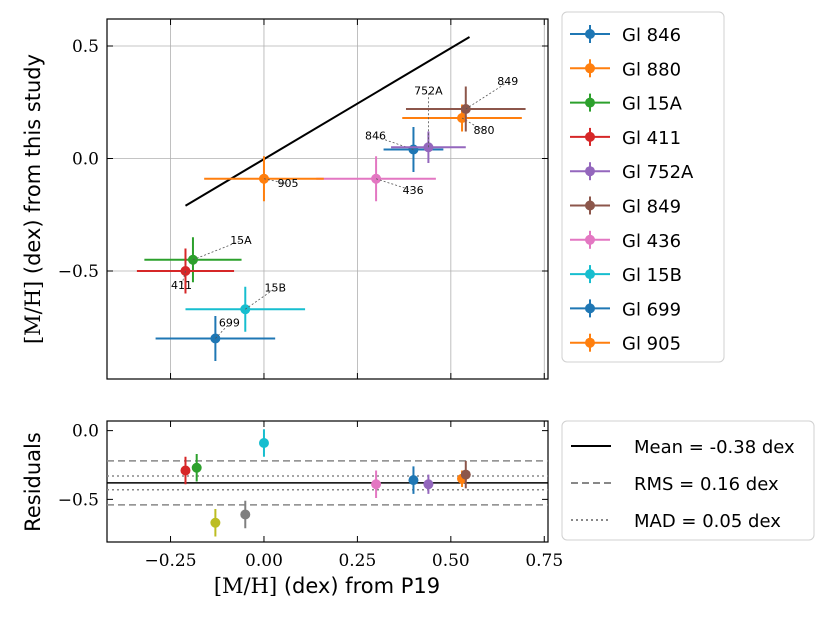 This screenshot has width=830, height=623. What do you see at coordinates (428, 90) in the screenshot?
I see `point-annotation: 752A` at bounding box center [428, 90].